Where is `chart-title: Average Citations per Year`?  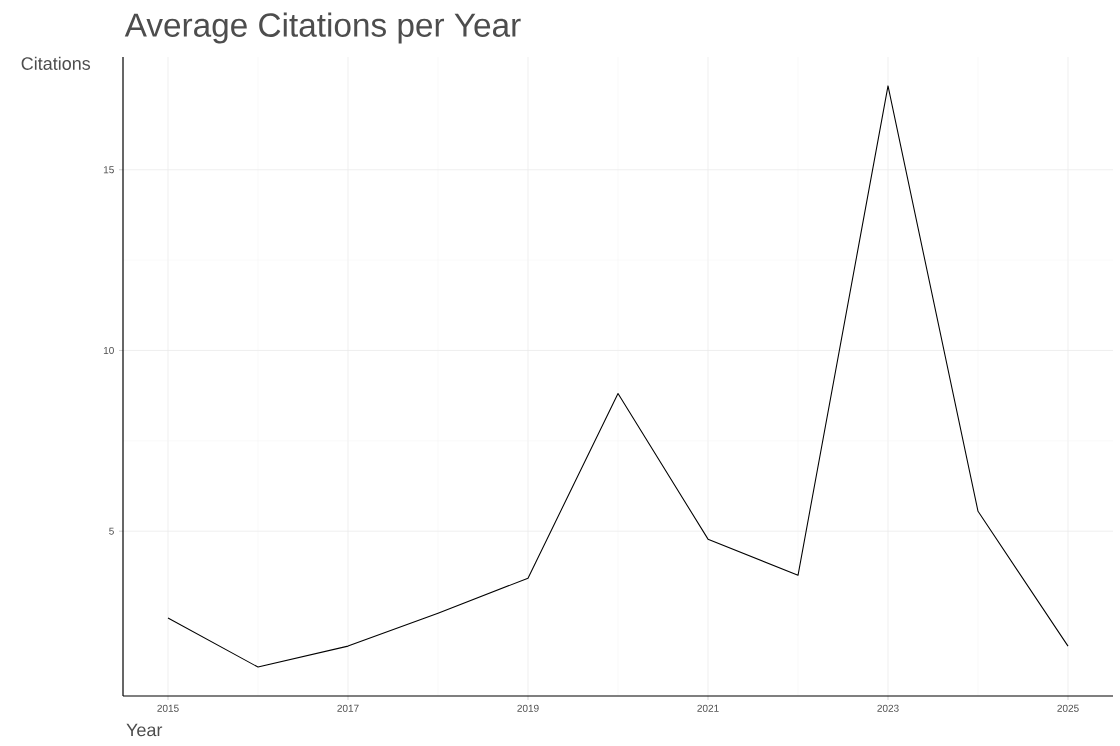 chart-title: Average Citations per Year is located at coordinates (322, 28).